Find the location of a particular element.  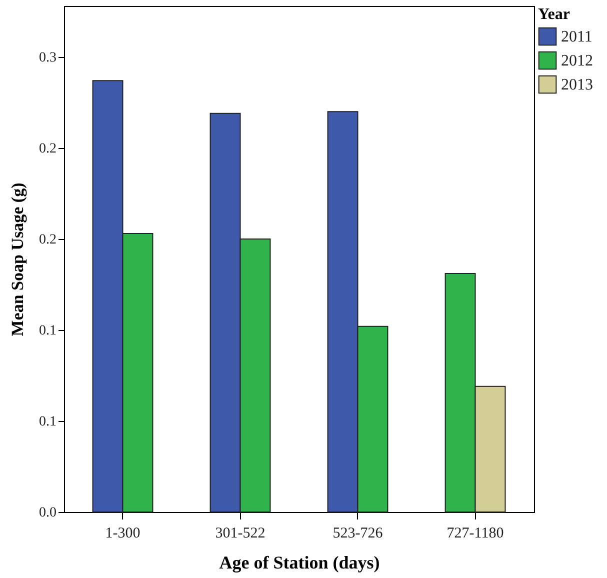

y-tick-label: 0.0 is located at coordinates (47, 513).